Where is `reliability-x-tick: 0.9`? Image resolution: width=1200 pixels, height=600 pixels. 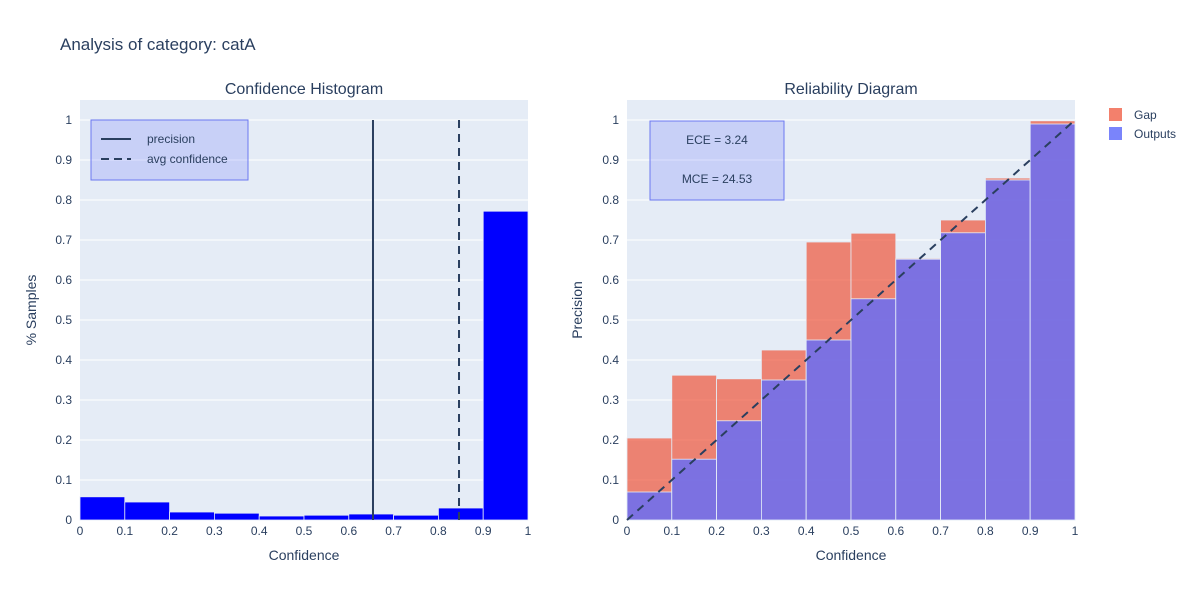 reliability-x-tick: 0.9 is located at coordinates (1030, 531).